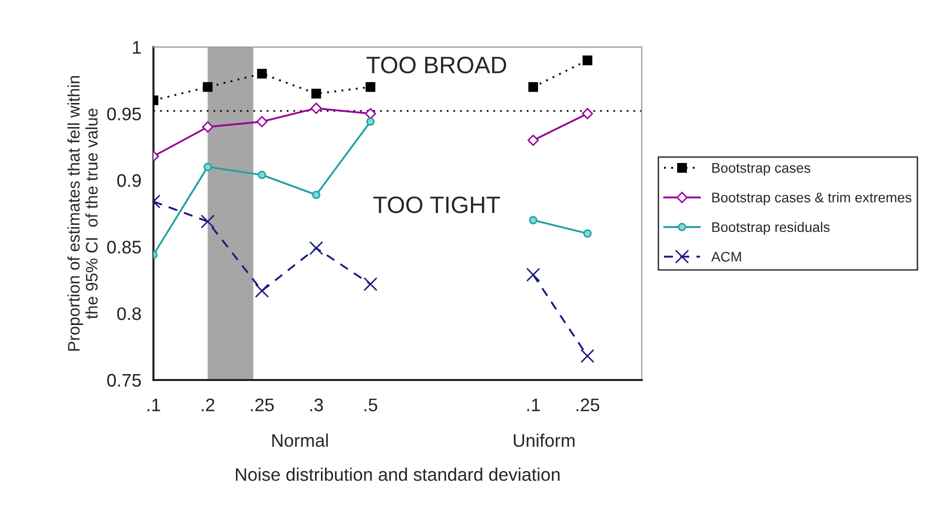 Image resolution: width=930 pixels, height=517 pixels. What do you see at coordinates (761, 169) in the screenshot?
I see `legend-label: Bootstrap cases` at bounding box center [761, 169].